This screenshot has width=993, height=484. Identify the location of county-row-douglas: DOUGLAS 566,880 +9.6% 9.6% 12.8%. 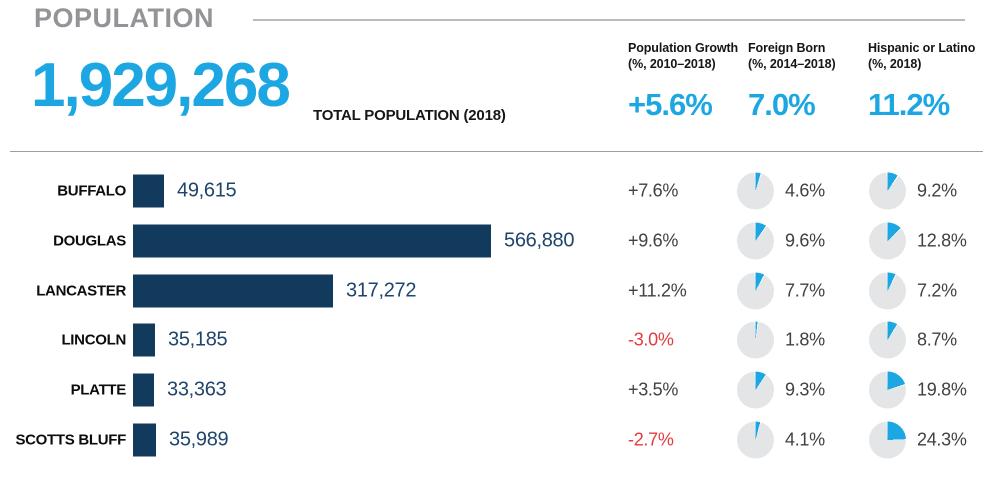
(496, 240).